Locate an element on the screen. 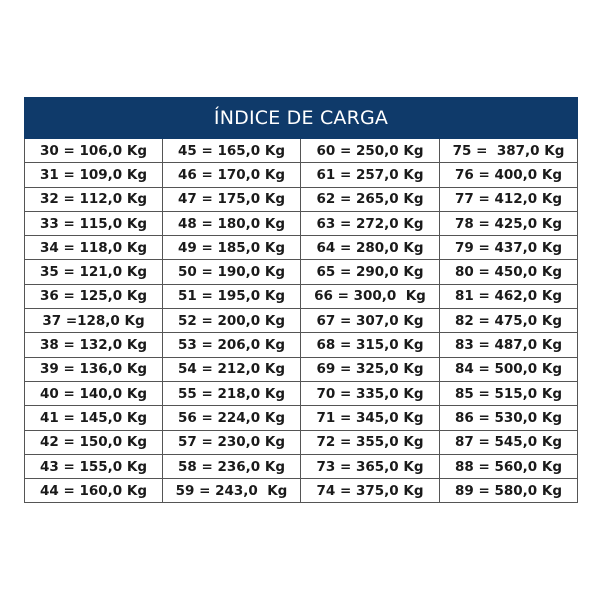 This screenshot has height=600, width=600. table-cell: 83 = 487,0 Kg is located at coordinates (508, 345).